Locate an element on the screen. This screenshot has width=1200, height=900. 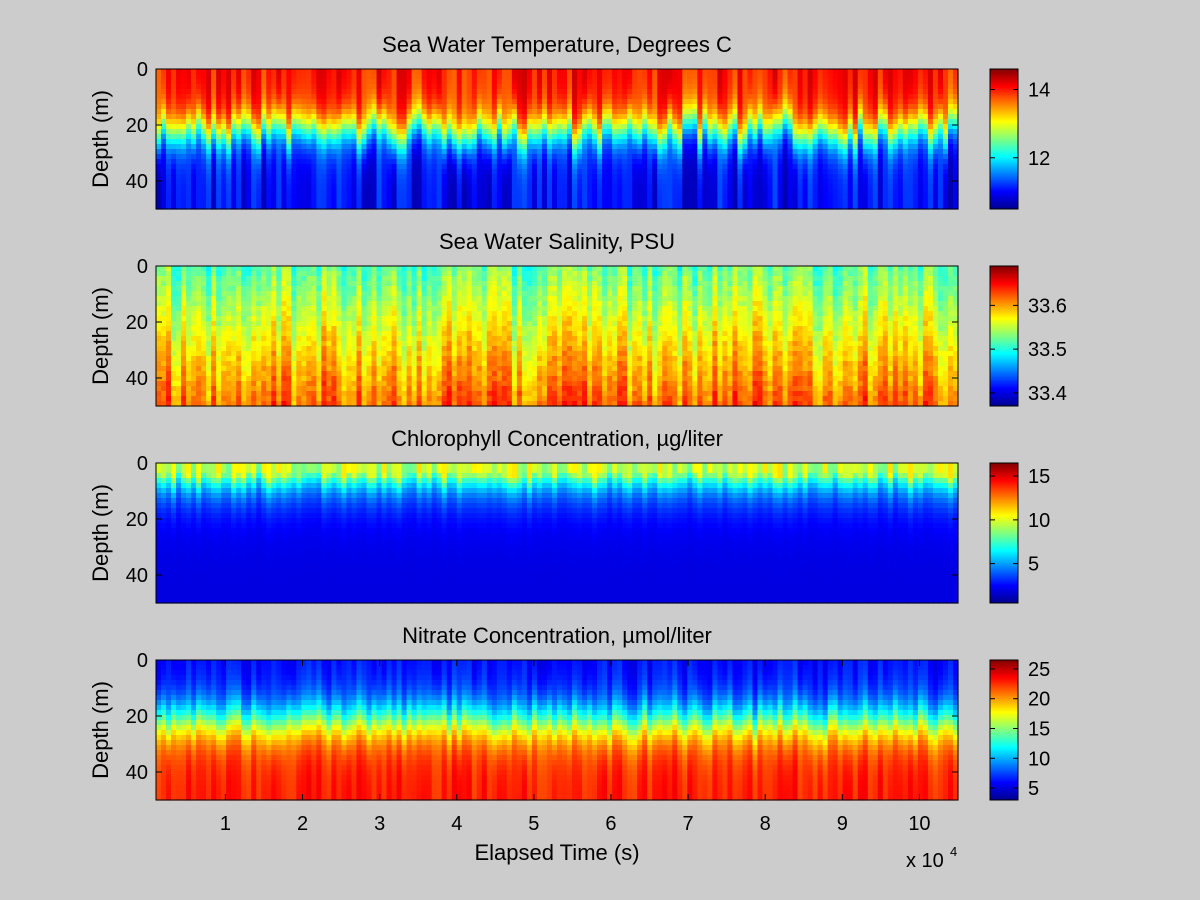
y-tick-label: 40 is located at coordinates (137, 182).